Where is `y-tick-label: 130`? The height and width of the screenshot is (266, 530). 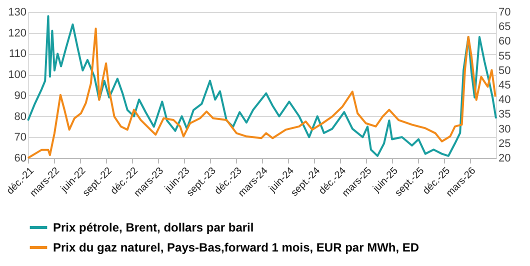 y-tick-label: 130 is located at coordinates (17, 12).